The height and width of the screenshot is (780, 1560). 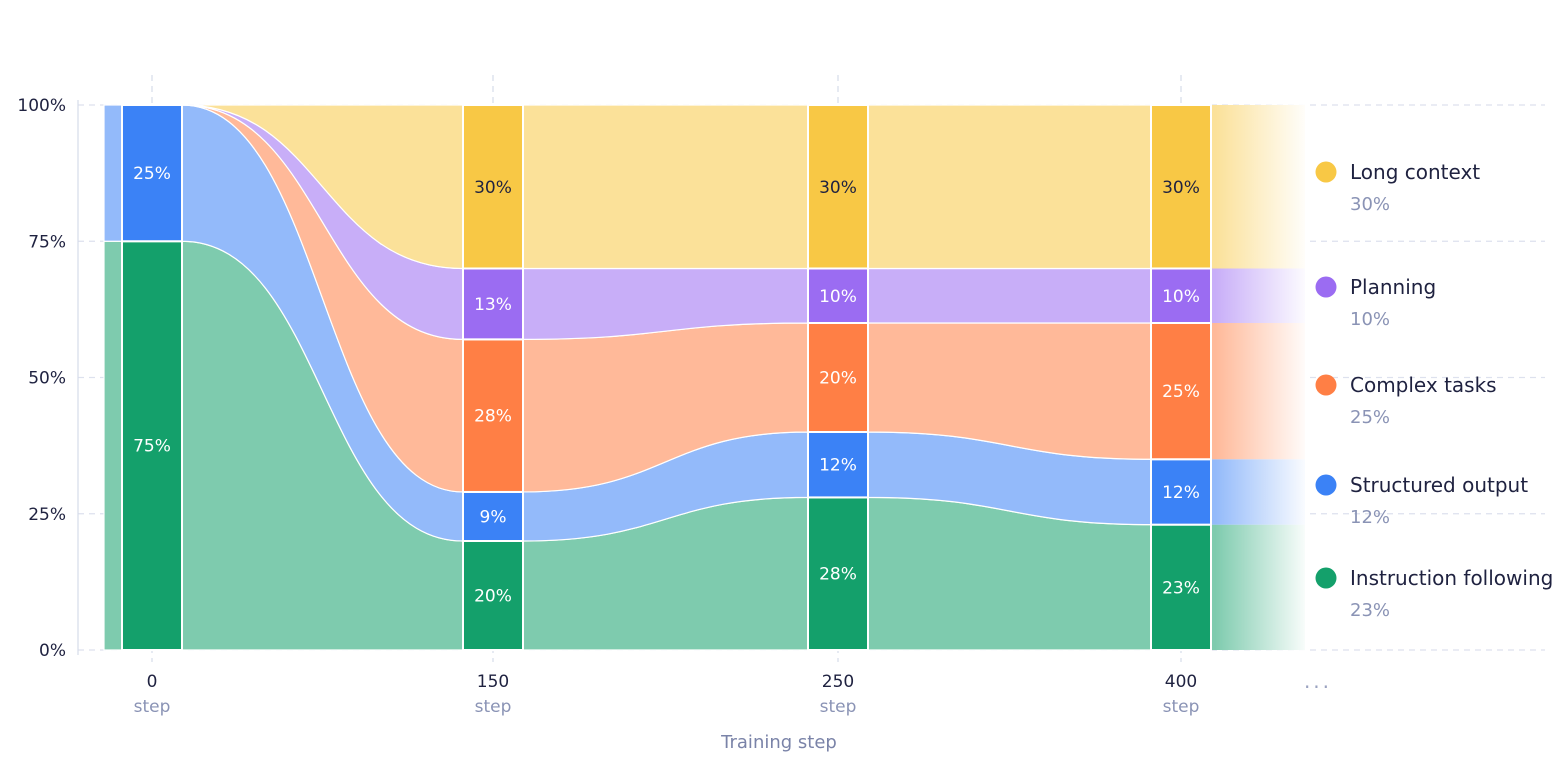 What do you see at coordinates (1370, 610) in the screenshot?
I see `legend-value: 23%` at bounding box center [1370, 610].